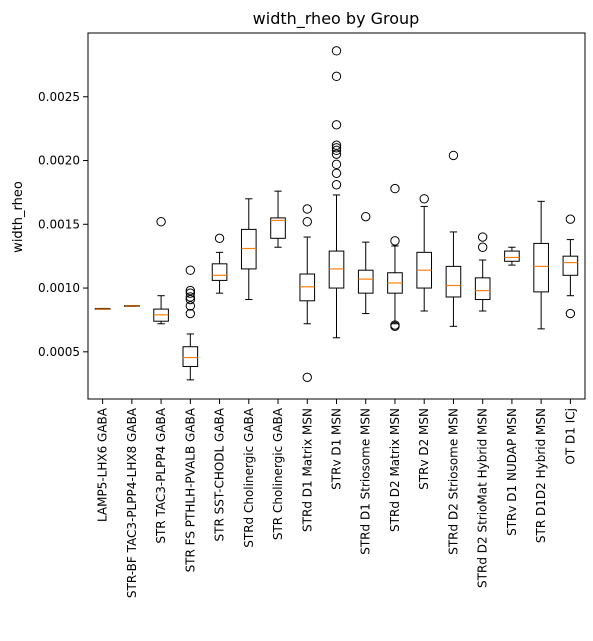  Describe the element at coordinates (220, 474) in the screenshot. I see `x-tick-label: STR SST-CHODL GABA` at that location.